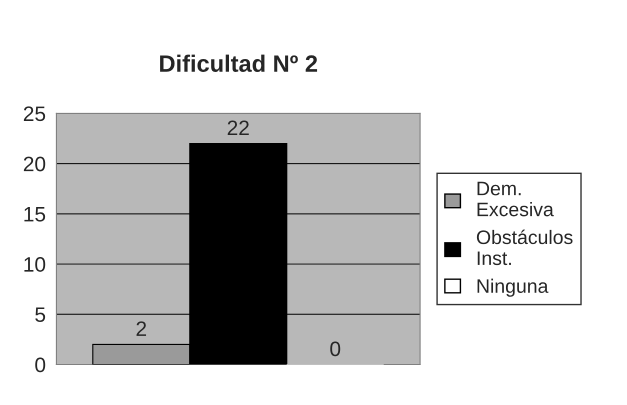  Describe the element at coordinates (516, 199) in the screenshot. I see `legend-label: Dem. Excesiva` at that location.